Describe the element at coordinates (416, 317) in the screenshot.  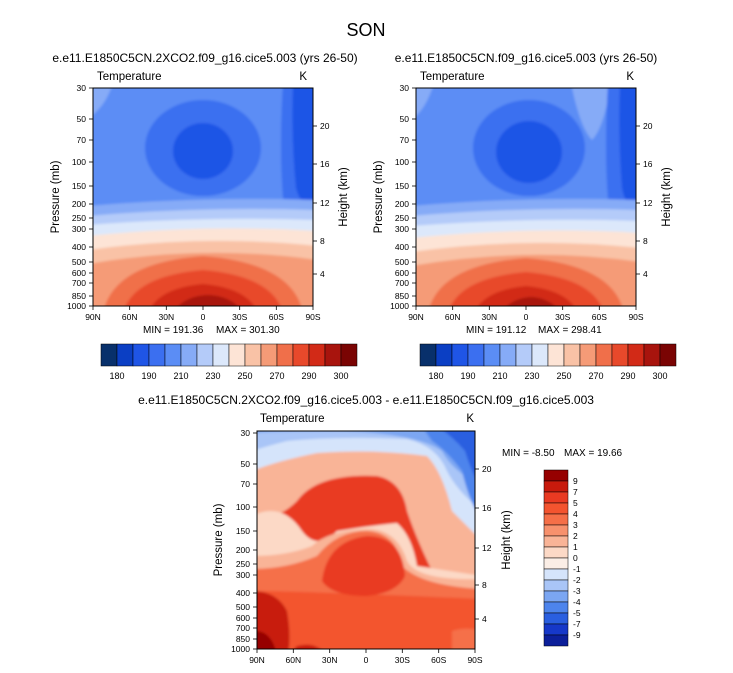
I see `svg-text: 90N` at that location.